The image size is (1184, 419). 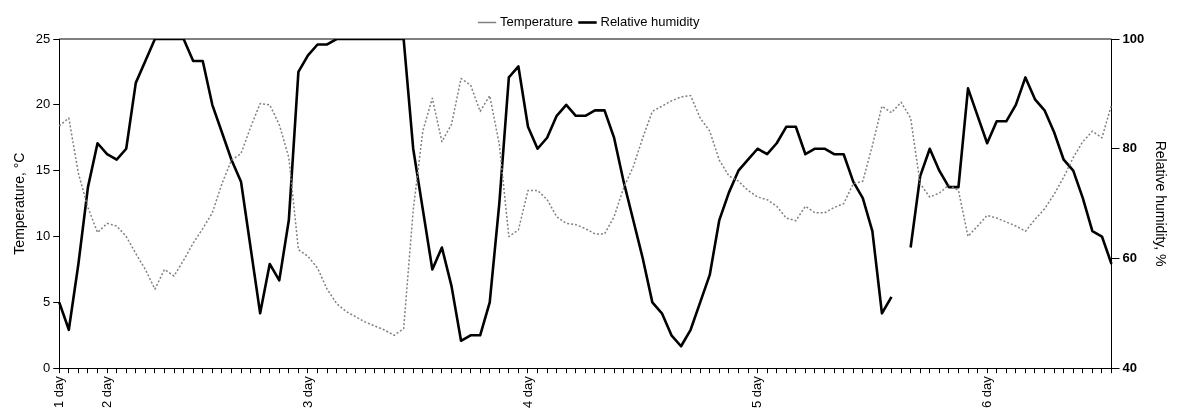 What do you see at coordinates (527, 392) in the screenshot?
I see `x-tick-label: 4 day` at bounding box center [527, 392].